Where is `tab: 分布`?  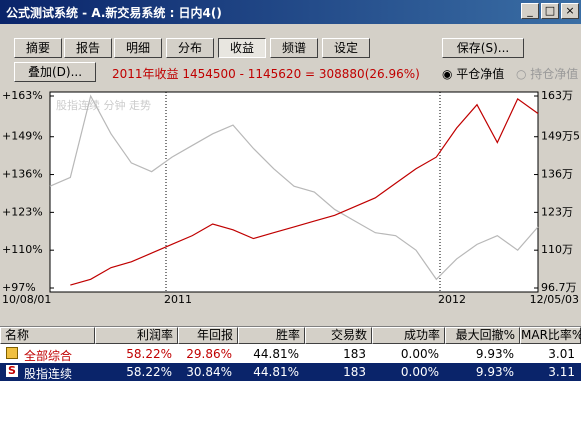
tab: 分布 is located at coordinates (190, 48).